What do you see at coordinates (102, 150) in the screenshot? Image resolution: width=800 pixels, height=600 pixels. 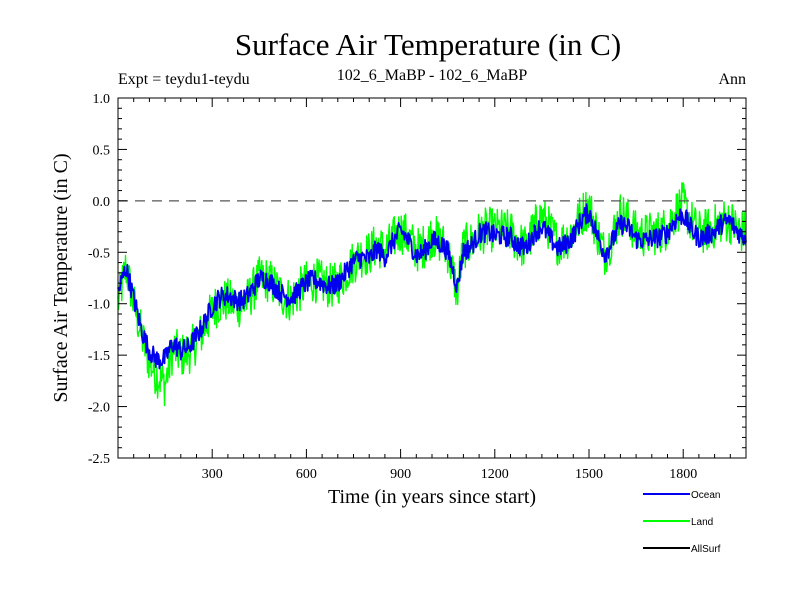 I see `y-tick-label: 0.5` at bounding box center [102, 150].